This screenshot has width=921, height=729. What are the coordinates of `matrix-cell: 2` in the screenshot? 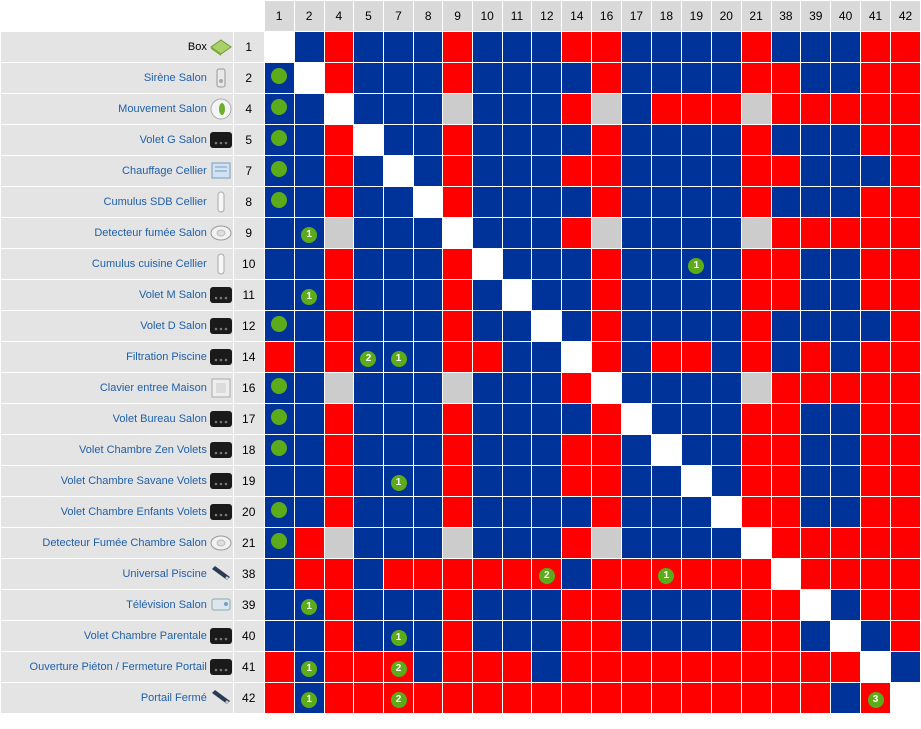 It's located at (399, 667).